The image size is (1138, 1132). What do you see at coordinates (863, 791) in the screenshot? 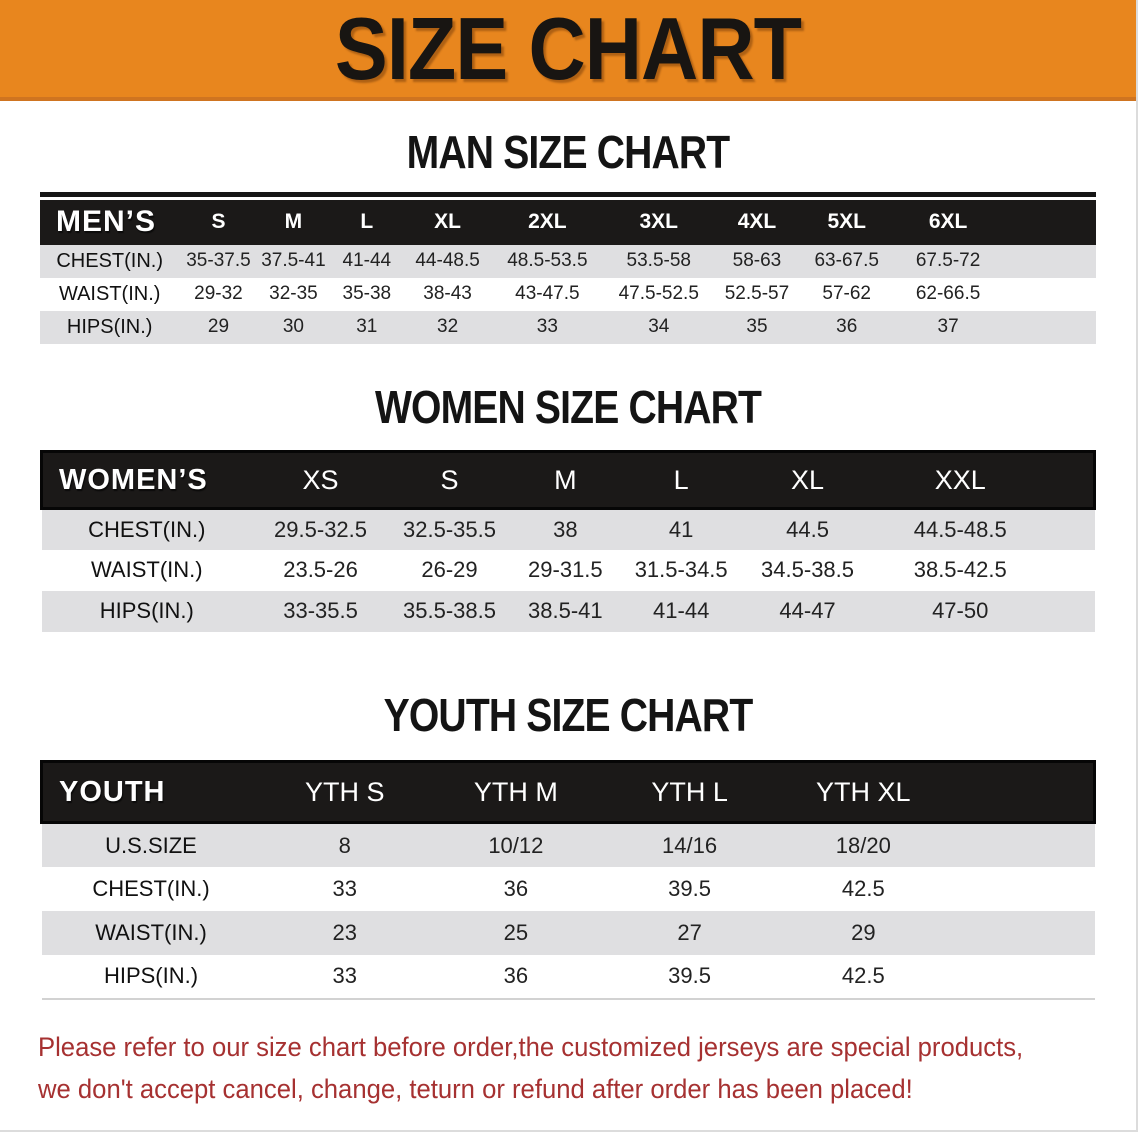
I see `youth-col-yth-xl: YTH XL` at bounding box center [863, 791].